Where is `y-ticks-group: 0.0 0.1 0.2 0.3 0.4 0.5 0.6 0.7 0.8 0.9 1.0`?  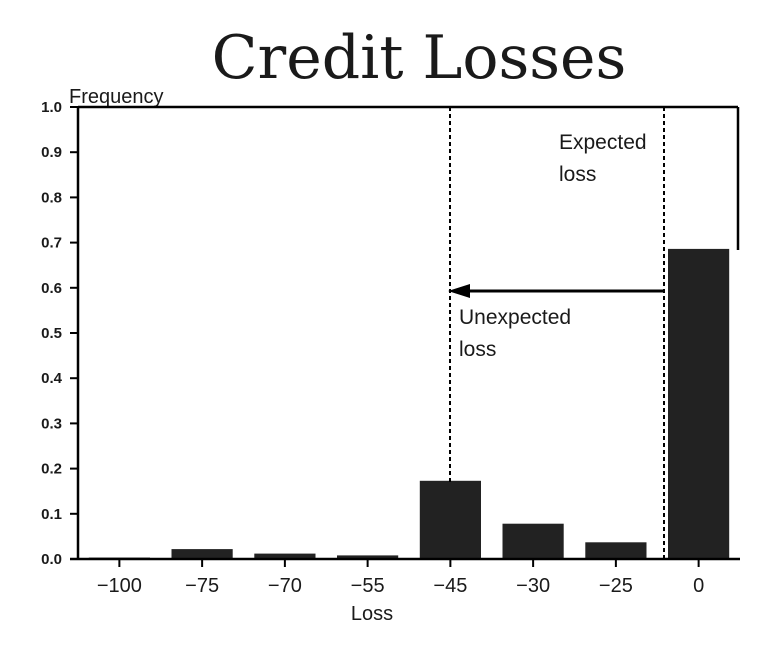
y-ticks-group: 0.0 0.1 0.2 0.3 0.4 0.5 0.6 0.7 0.8 0.9 1.0 is located at coordinates (59, 333).